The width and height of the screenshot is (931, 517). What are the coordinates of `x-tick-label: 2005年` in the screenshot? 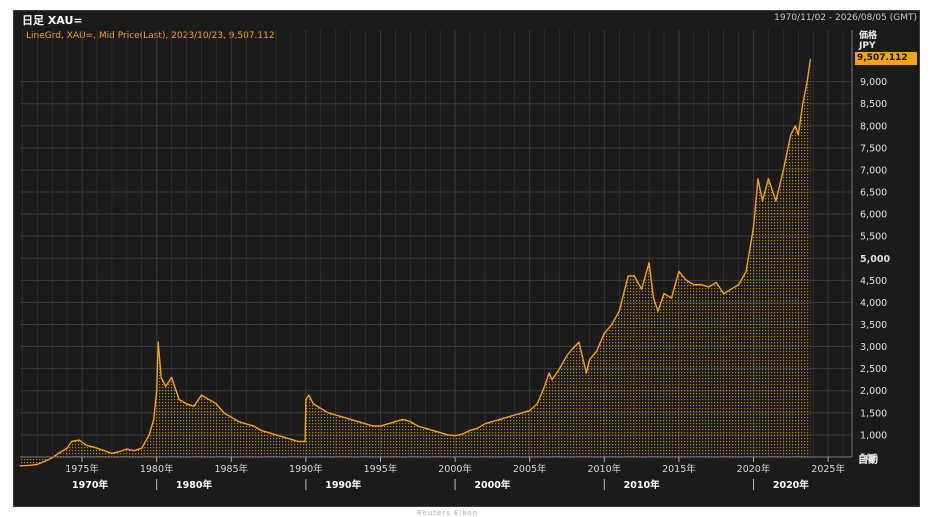 It's located at (530, 469).